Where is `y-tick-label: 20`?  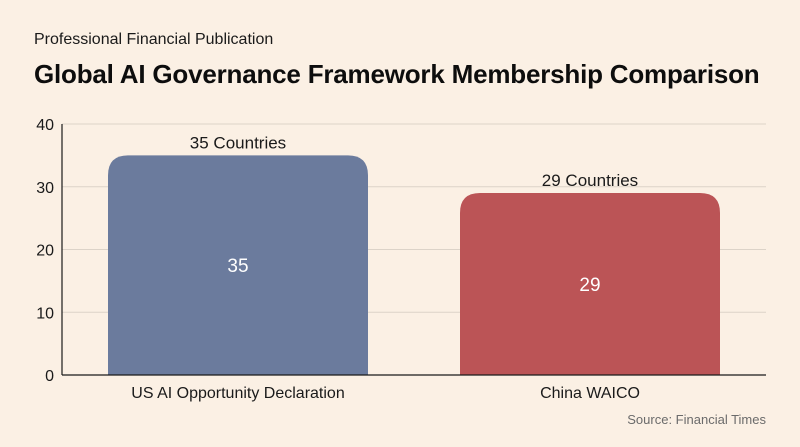
y-tick-label: 20 is located at coordinates (45, 251).